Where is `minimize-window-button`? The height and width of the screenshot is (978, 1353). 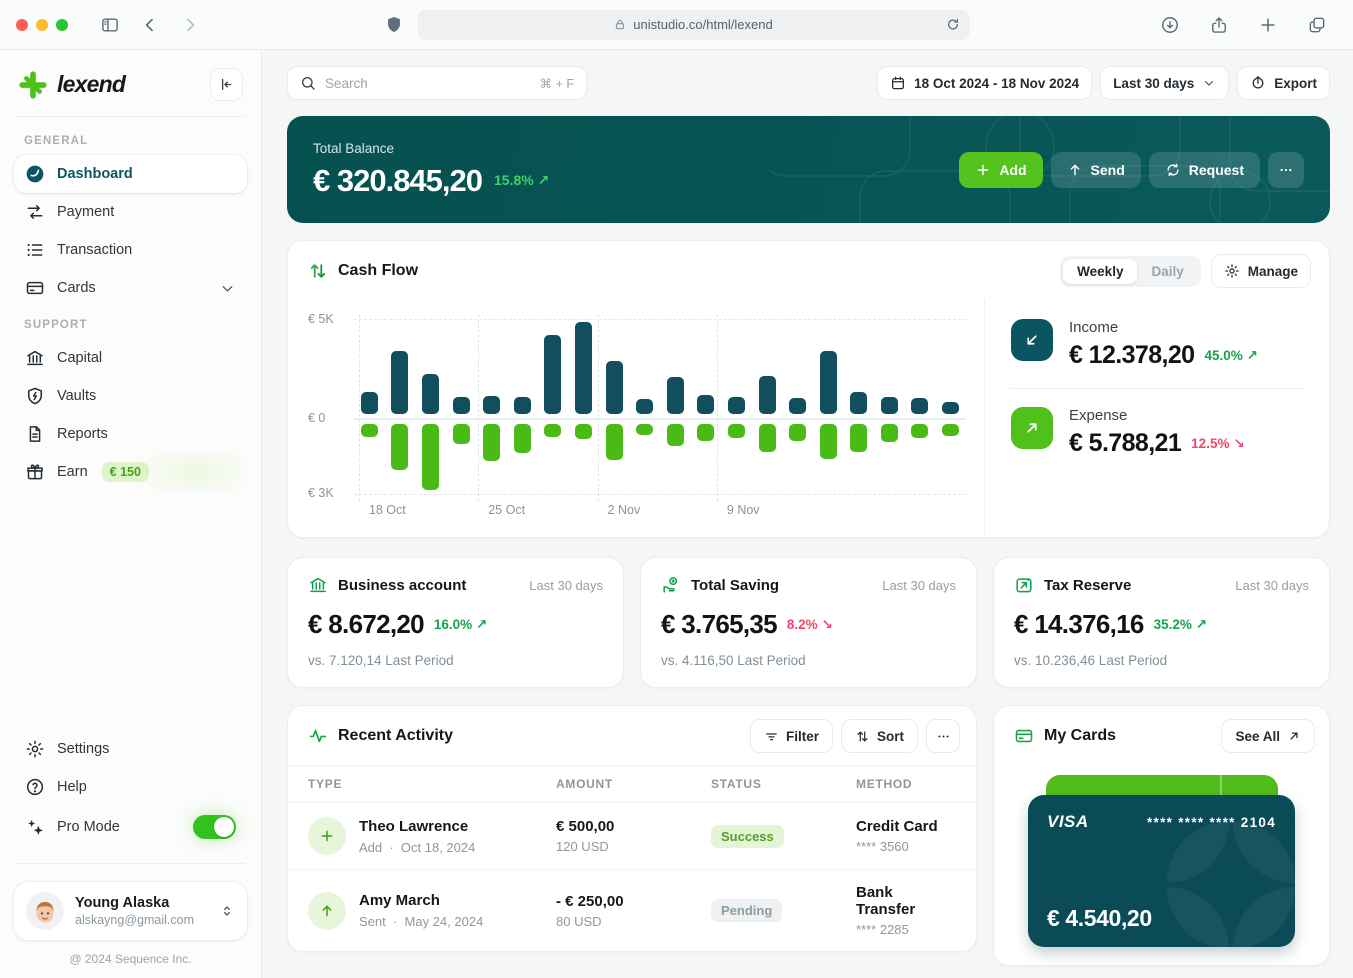
minimize-window-button is located at coordinates (42, 24).